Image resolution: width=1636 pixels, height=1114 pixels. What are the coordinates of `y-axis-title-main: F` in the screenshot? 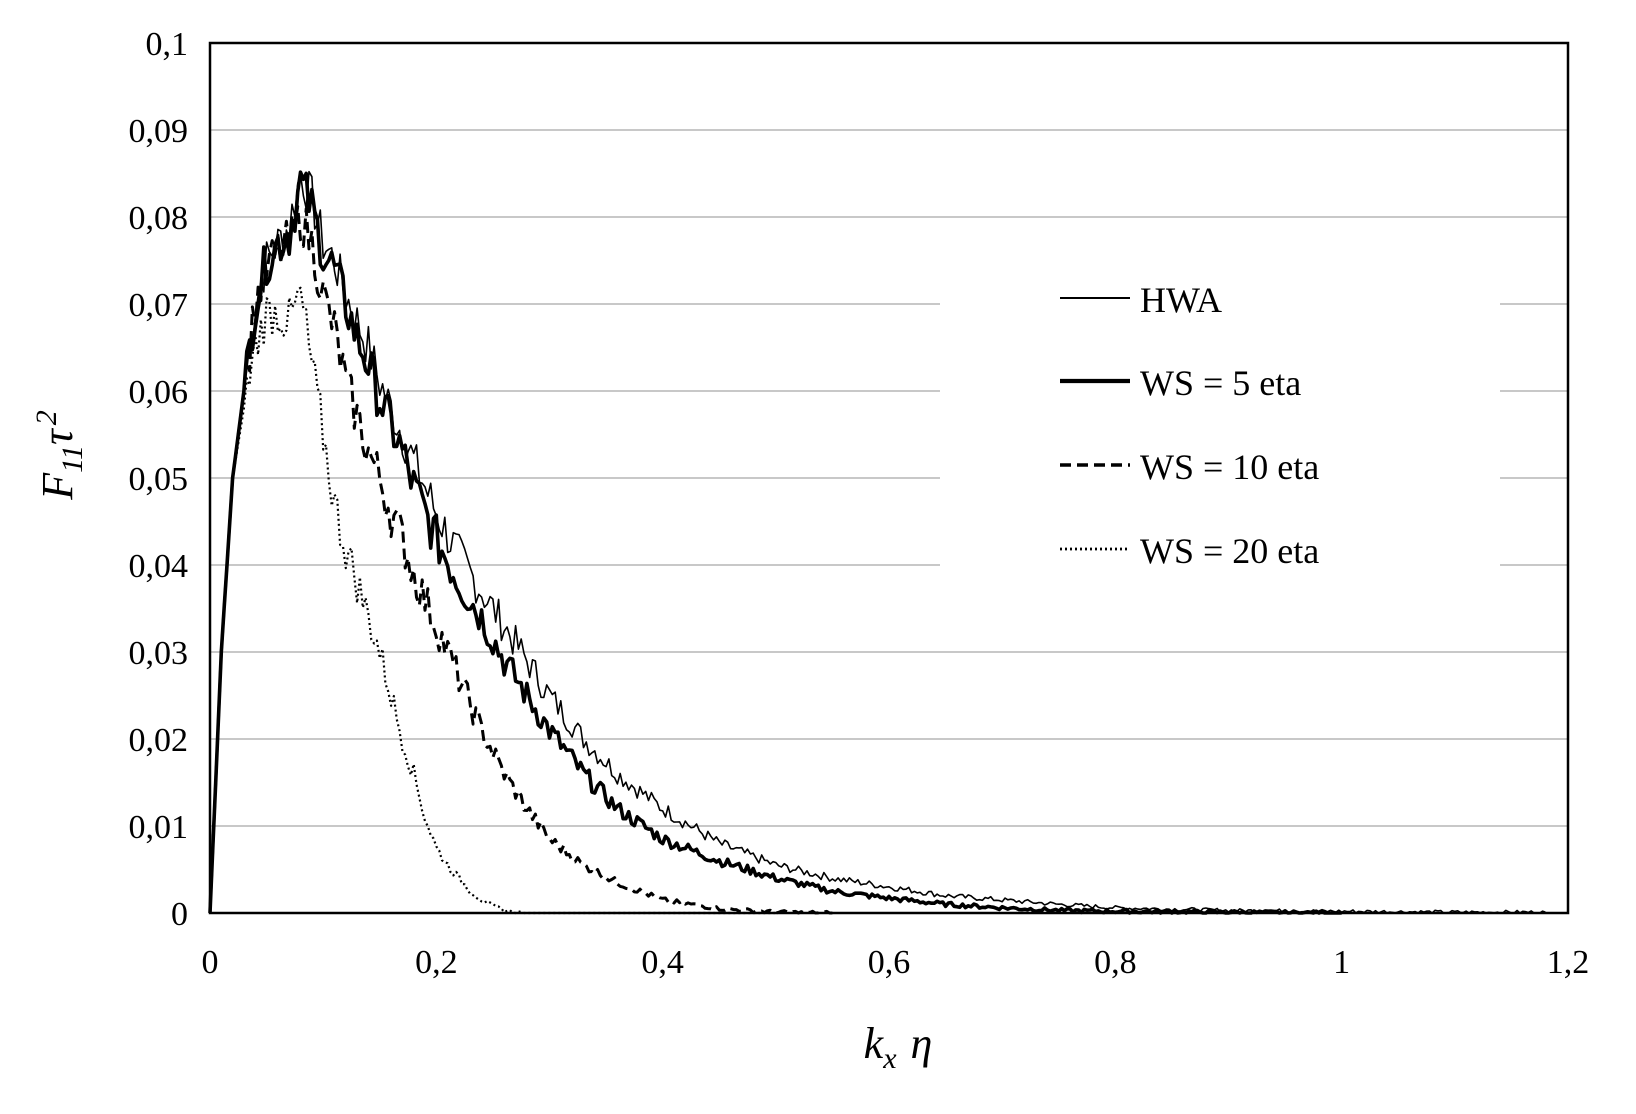 It's located at (57, 486).